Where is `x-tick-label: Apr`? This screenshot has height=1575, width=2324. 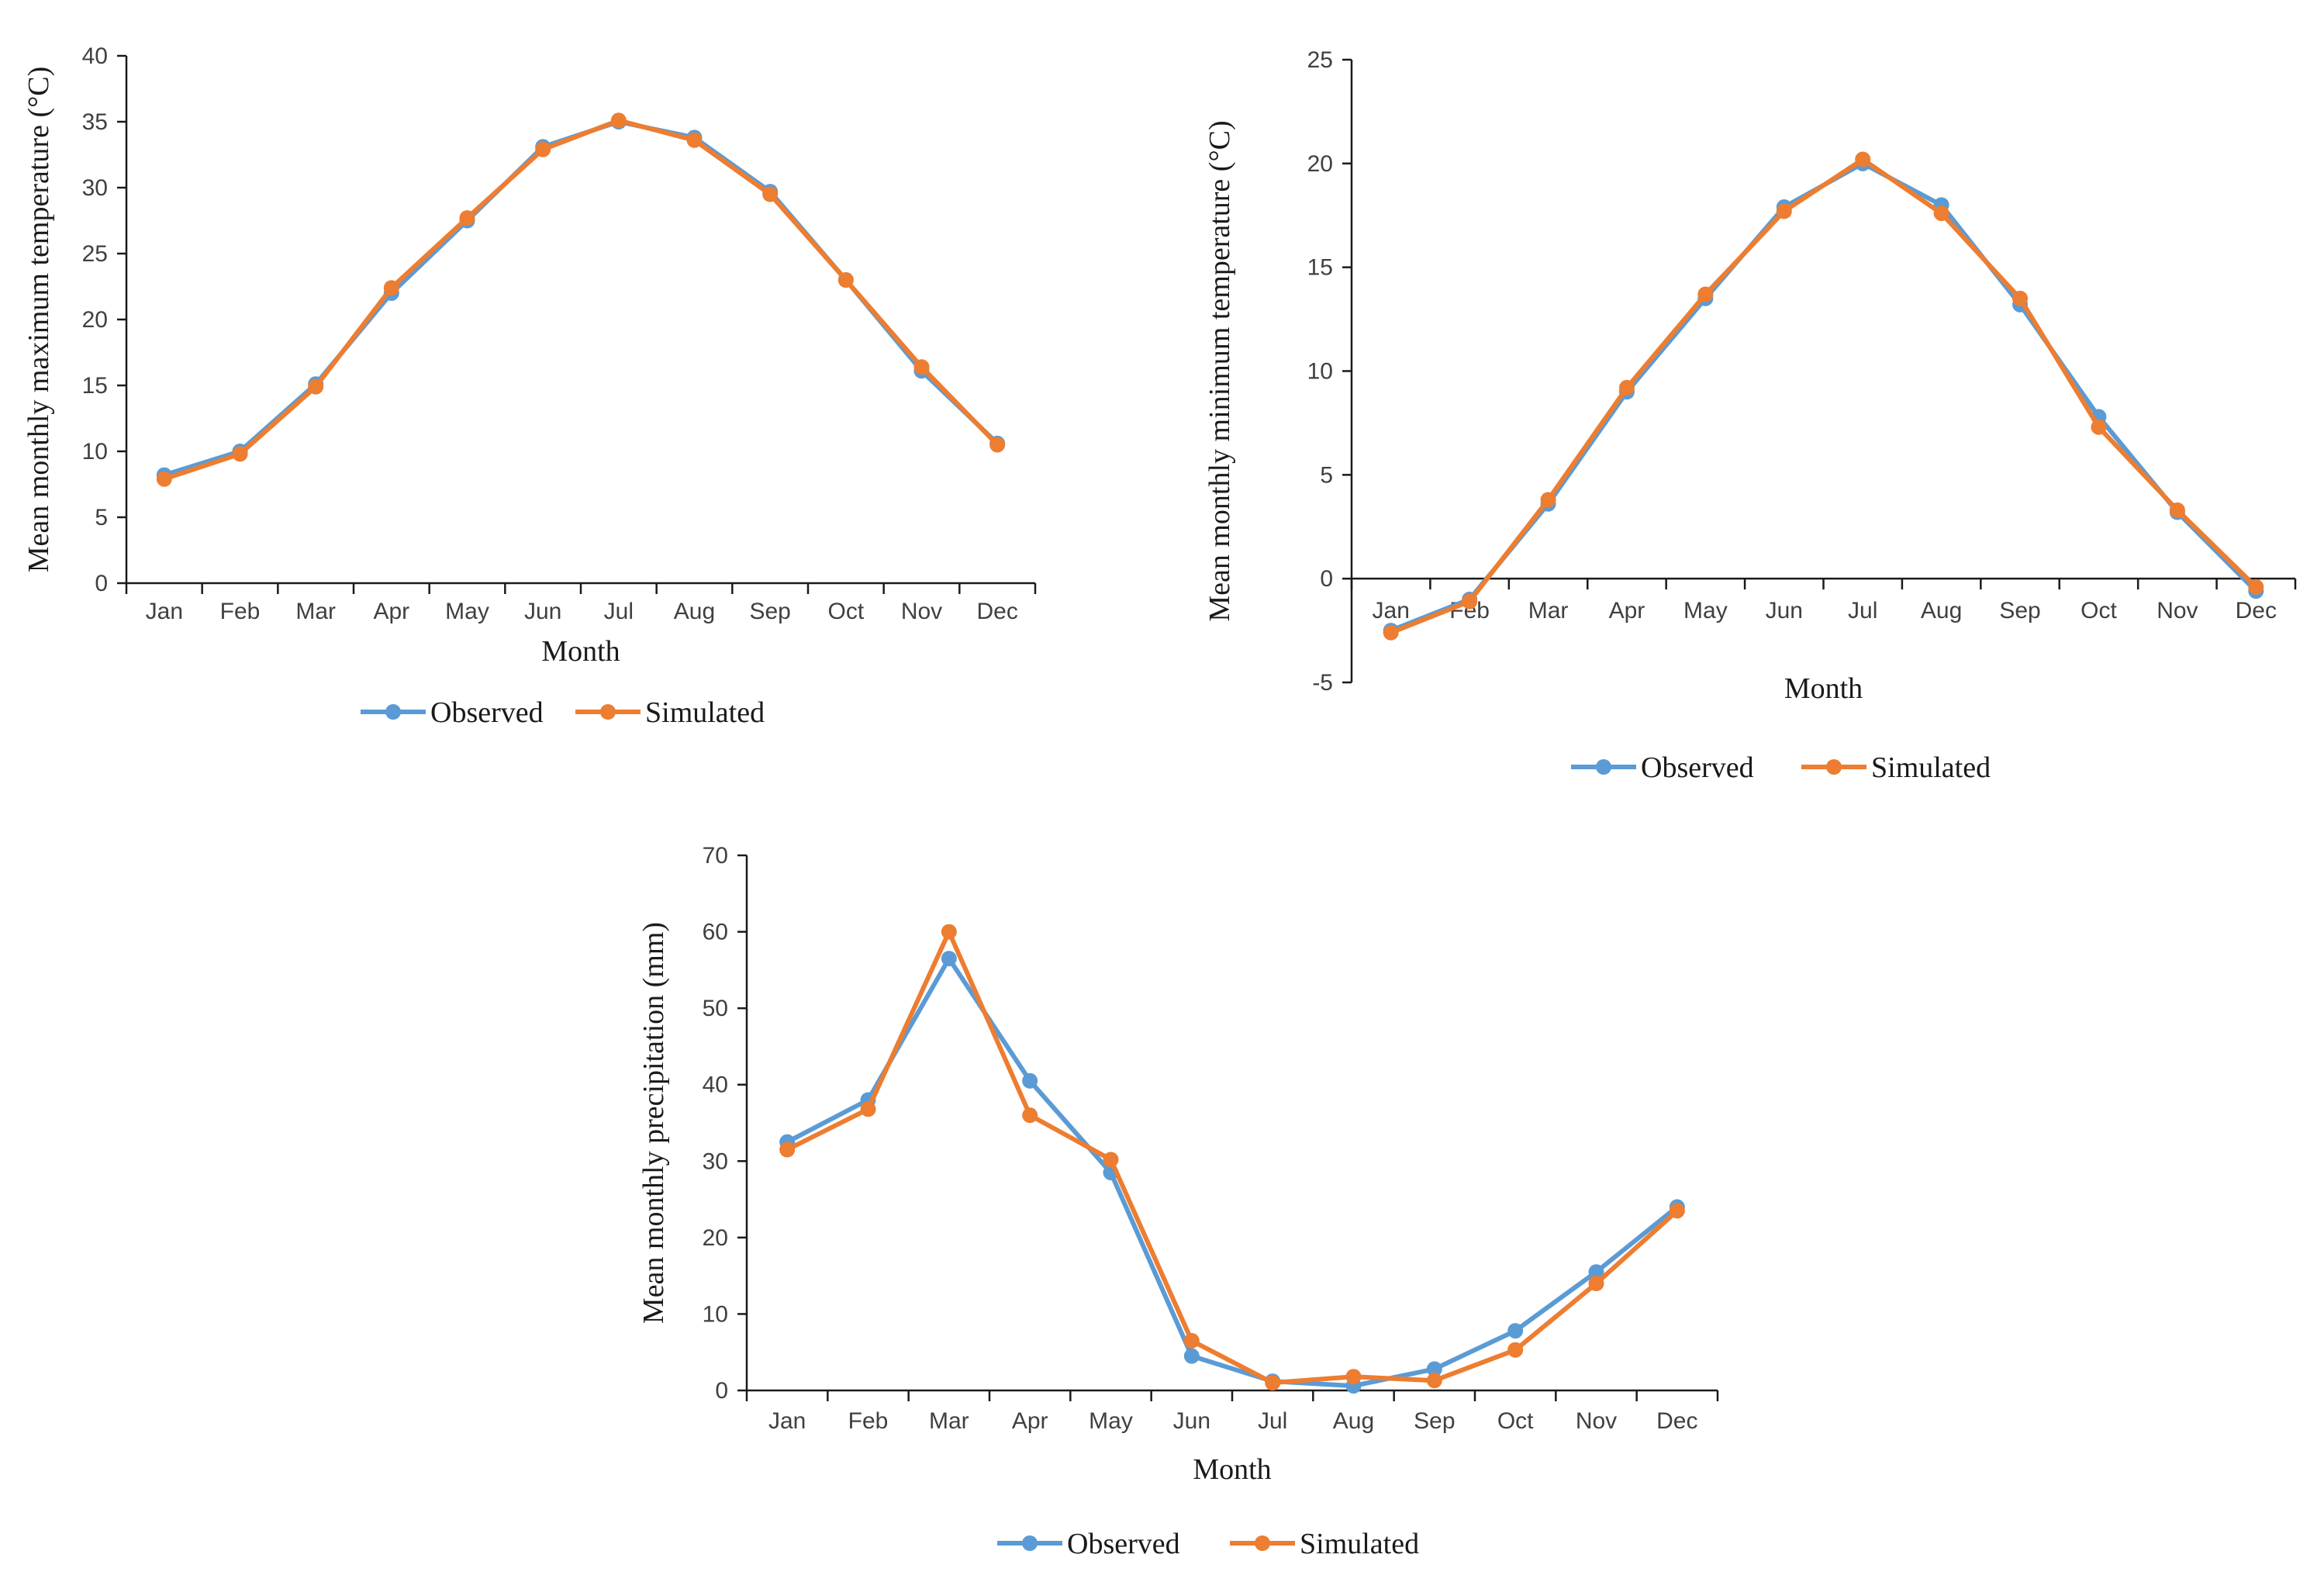
x-tick-label: Apr is located at coordinates (1627, 610).